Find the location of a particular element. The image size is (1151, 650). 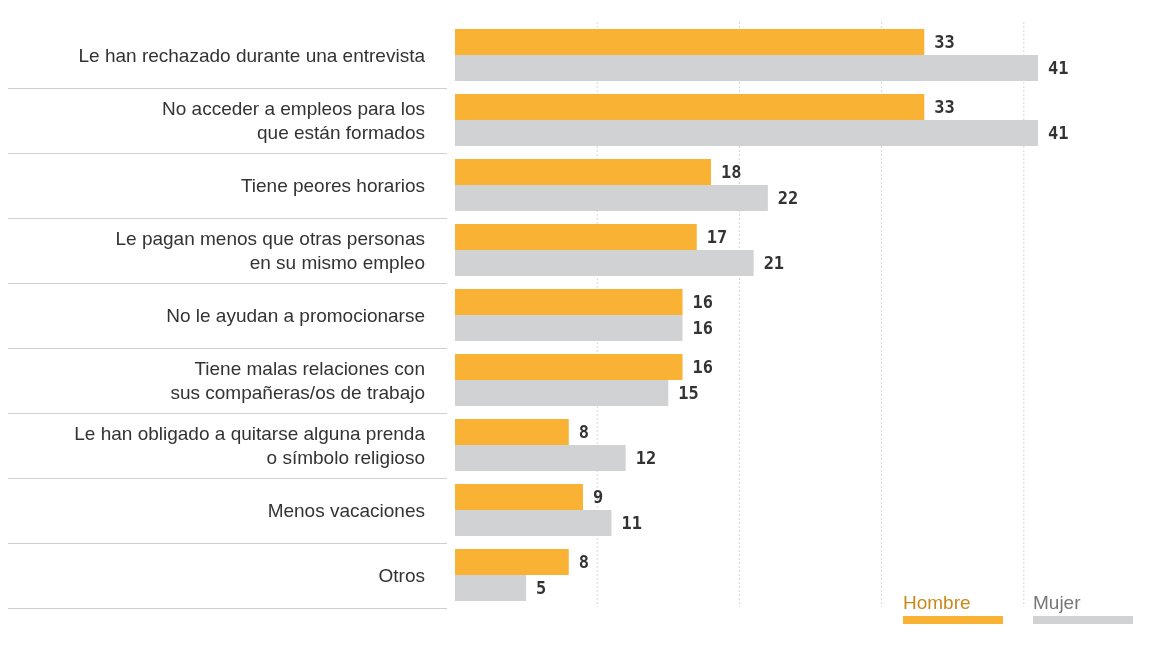

y-tick-label: Le han rechazado durante una entrevista is located at coordinates (252, 54).